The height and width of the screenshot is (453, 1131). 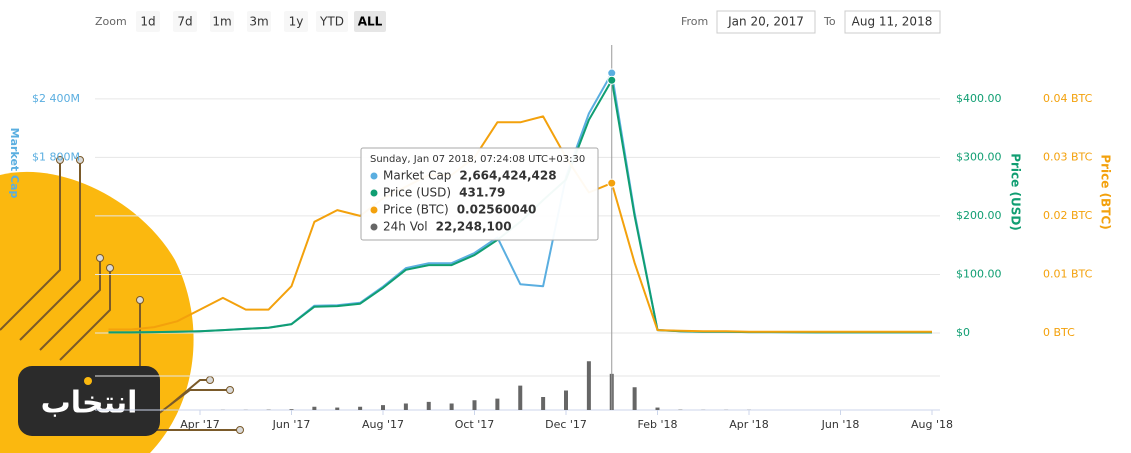 I want to click on y3-tick-label: 0 BTC, so click(x=1059, y=332).